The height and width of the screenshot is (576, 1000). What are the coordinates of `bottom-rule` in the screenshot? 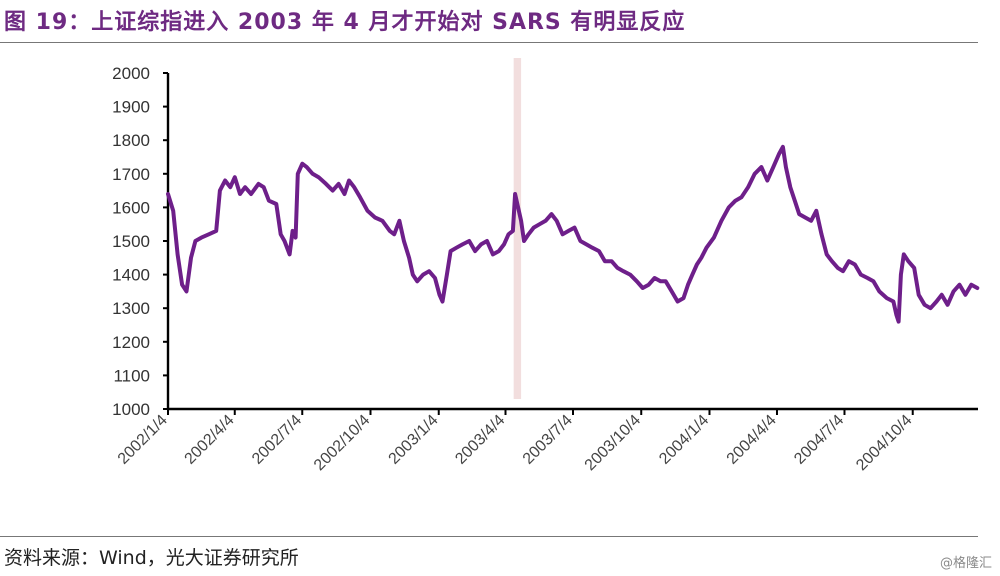 It's located at (489, 536).